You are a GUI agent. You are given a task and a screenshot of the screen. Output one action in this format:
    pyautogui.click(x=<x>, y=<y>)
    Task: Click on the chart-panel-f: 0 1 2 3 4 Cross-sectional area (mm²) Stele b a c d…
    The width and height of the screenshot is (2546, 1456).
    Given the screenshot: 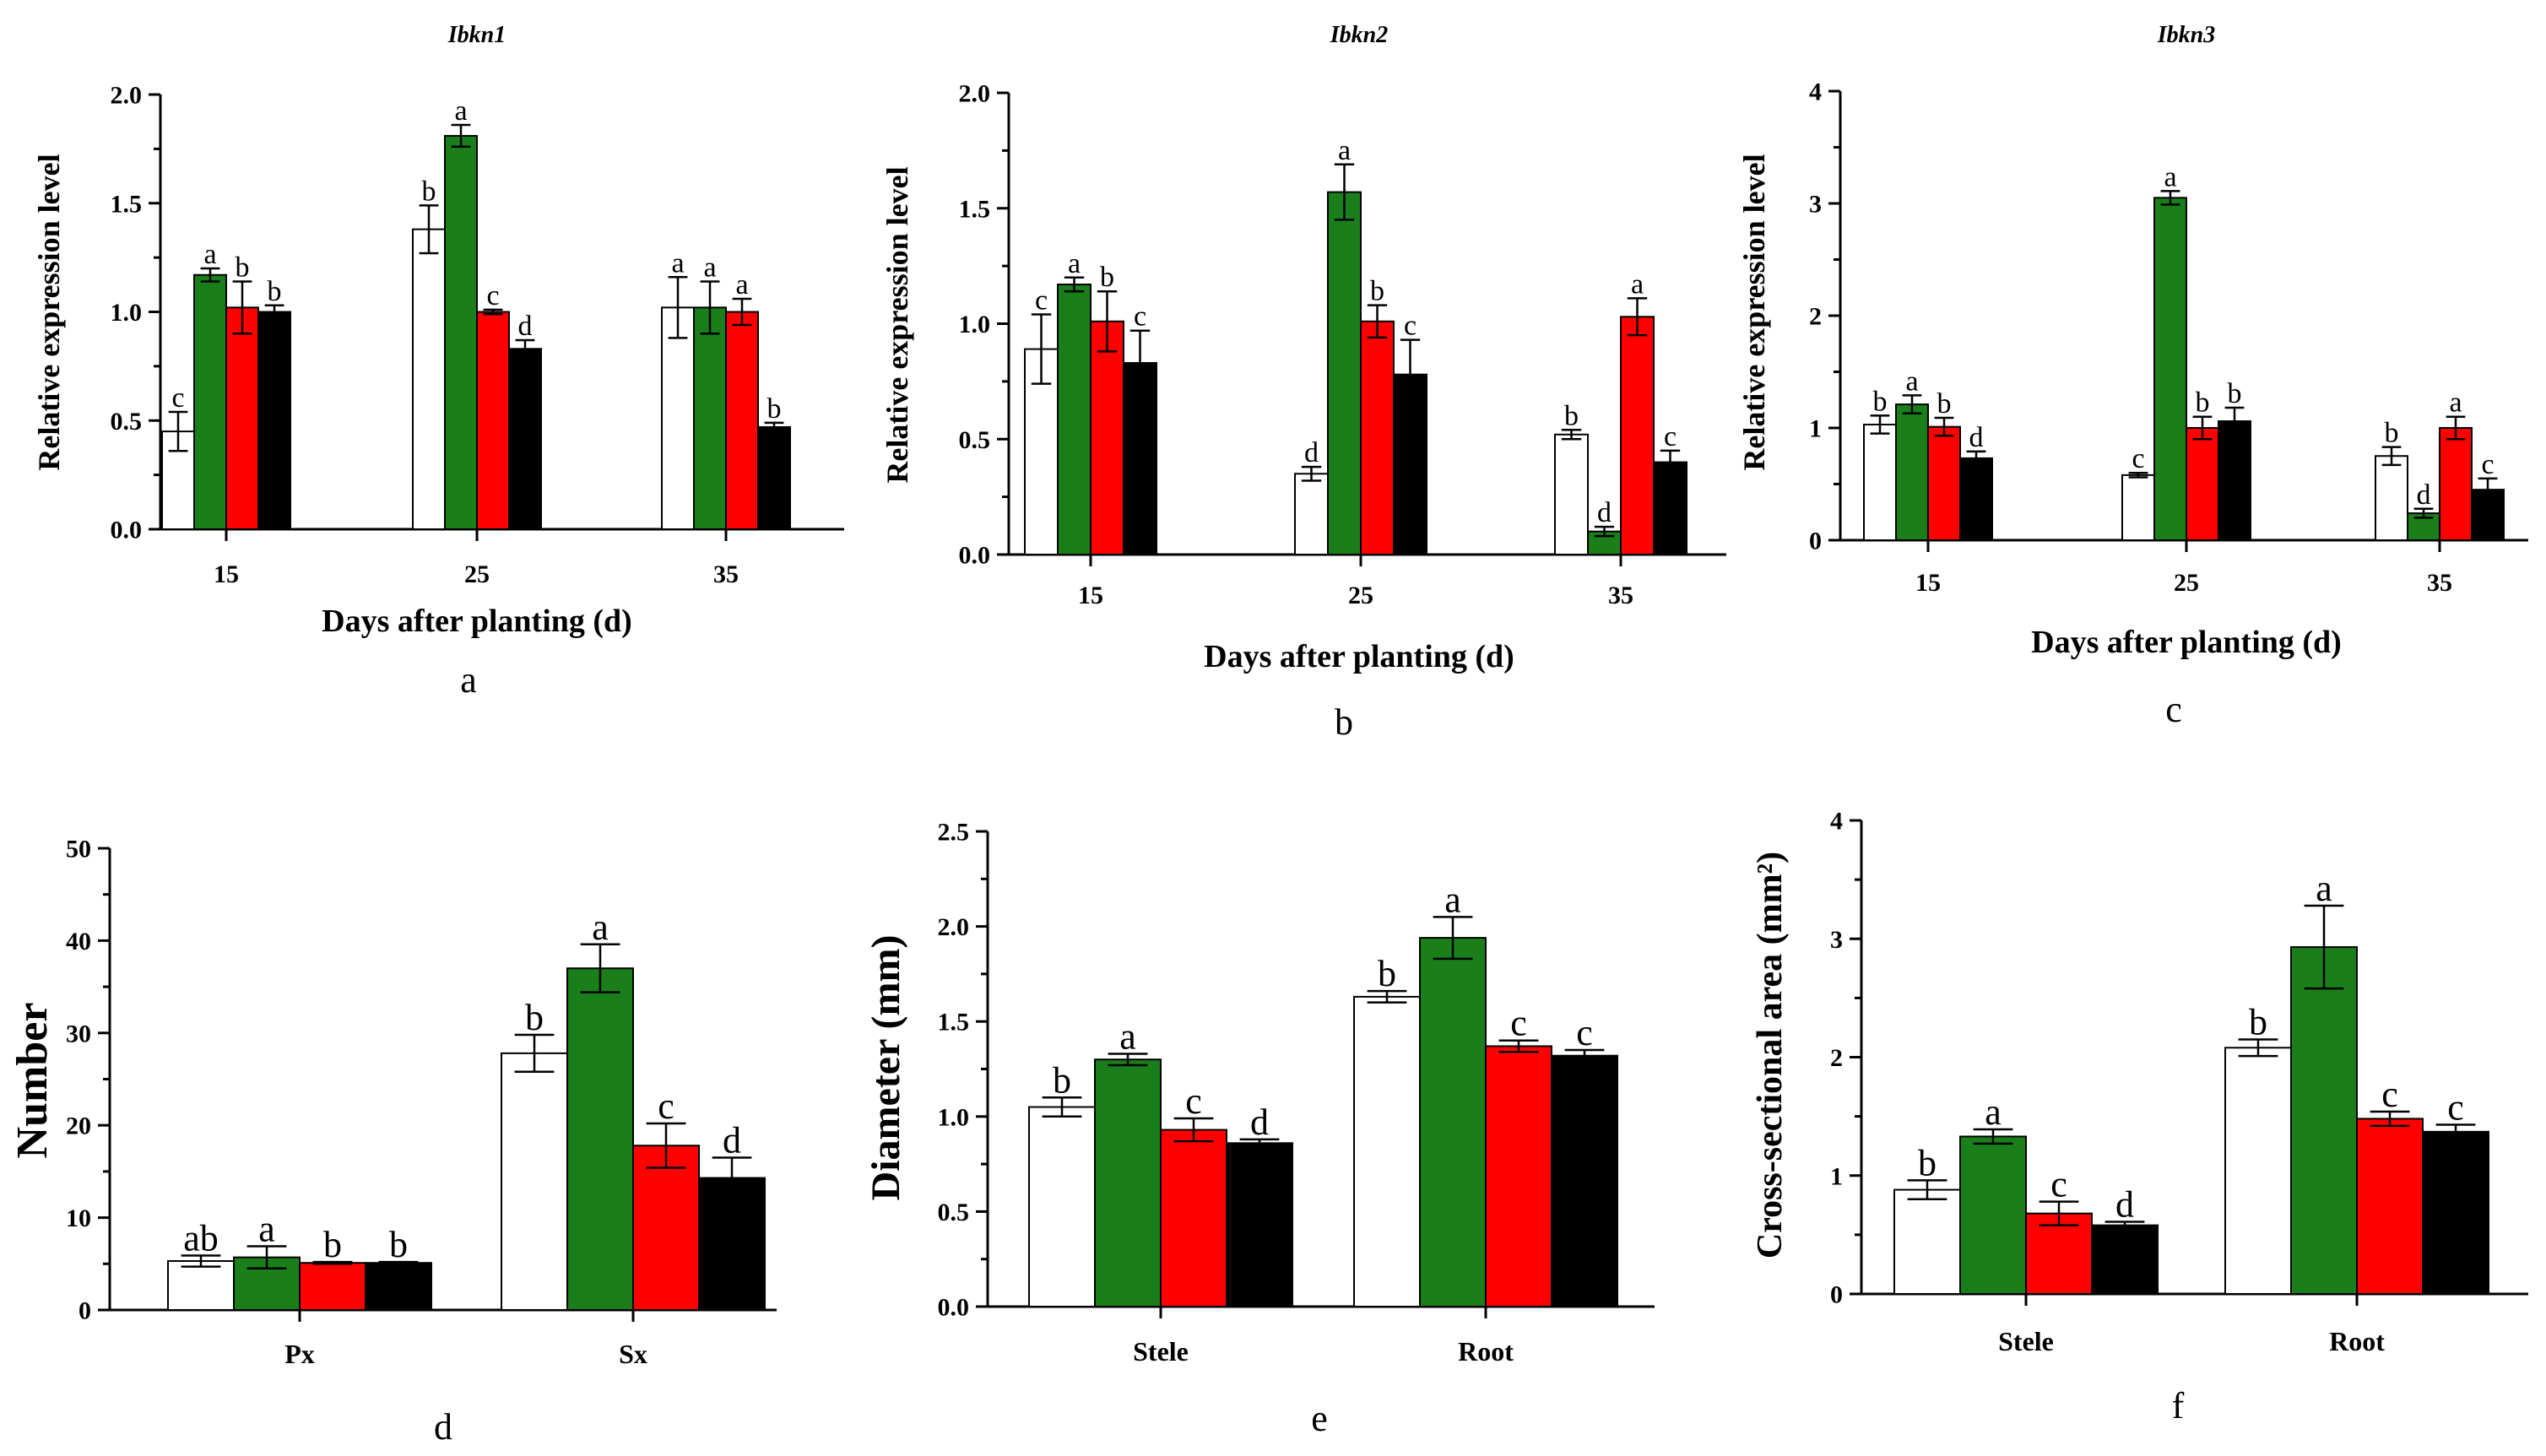 What is the action you would take?
    pyautogui.click(x=2139, y=1117)
    